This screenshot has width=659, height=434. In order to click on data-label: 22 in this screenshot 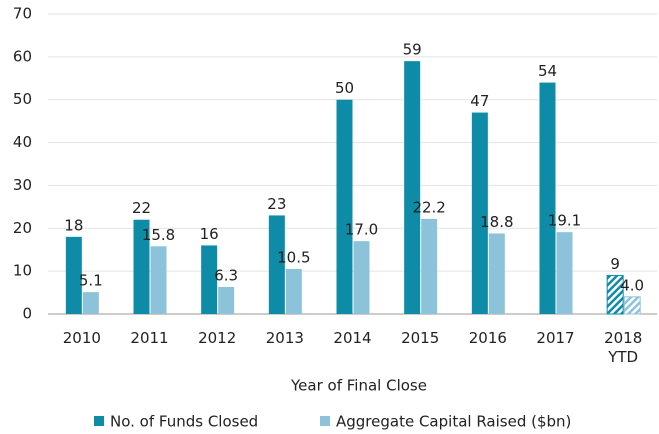, I will do `click(141, 208)`.